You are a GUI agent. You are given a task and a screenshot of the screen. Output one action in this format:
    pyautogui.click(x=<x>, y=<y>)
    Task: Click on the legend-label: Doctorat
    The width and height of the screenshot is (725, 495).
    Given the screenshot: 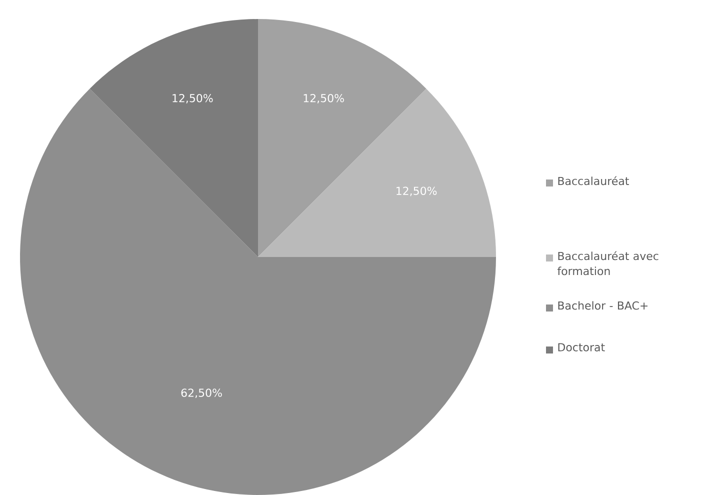 What is the action you would take?
    pyautogui.click(x=581, y=347)
    